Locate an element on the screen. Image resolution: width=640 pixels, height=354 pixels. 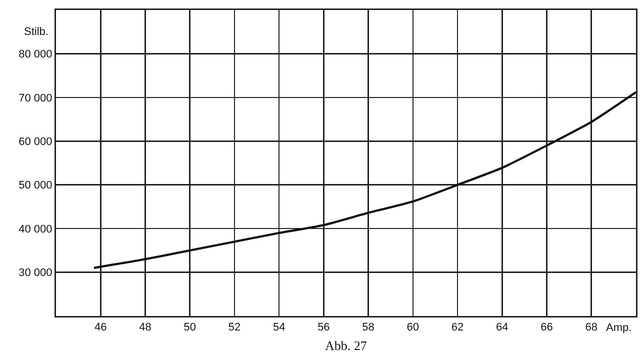
x-tick-label: 54 is located at coordinates (279, 328).